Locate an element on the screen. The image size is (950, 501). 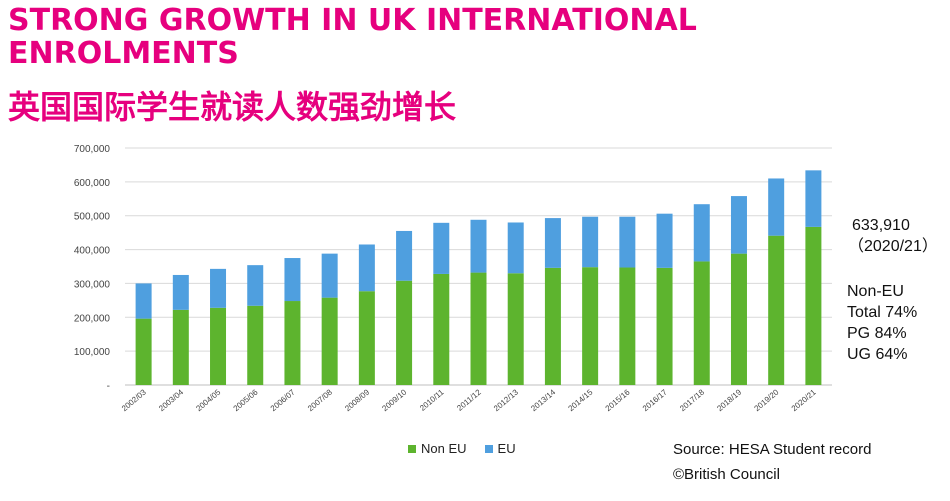
x-tick-label: 2008/09 is located at coordinates (357, 400).